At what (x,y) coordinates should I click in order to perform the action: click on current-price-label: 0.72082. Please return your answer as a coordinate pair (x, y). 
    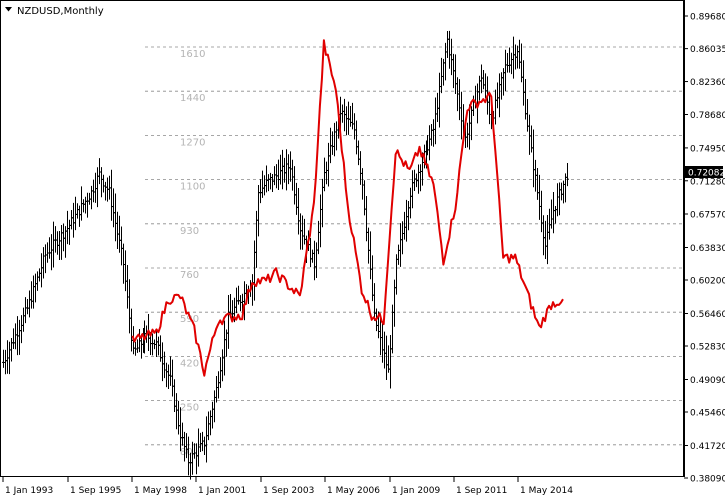
    Looking at the image, I should click on (706, 174).